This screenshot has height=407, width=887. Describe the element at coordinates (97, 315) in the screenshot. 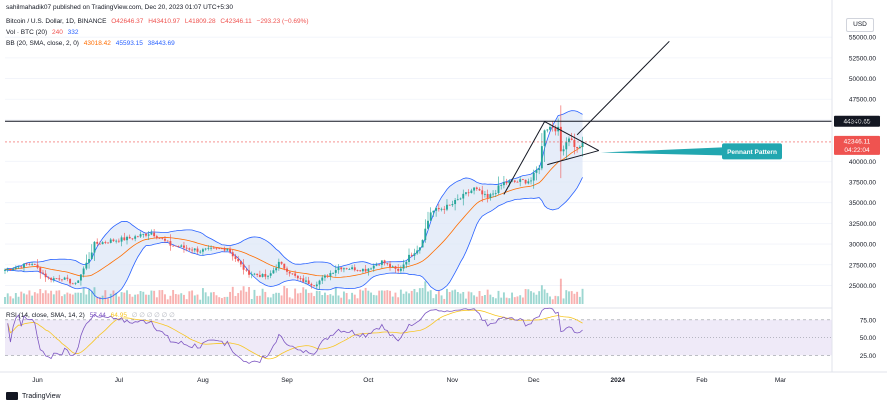

I see `rsi-value: 57.44` at that location.